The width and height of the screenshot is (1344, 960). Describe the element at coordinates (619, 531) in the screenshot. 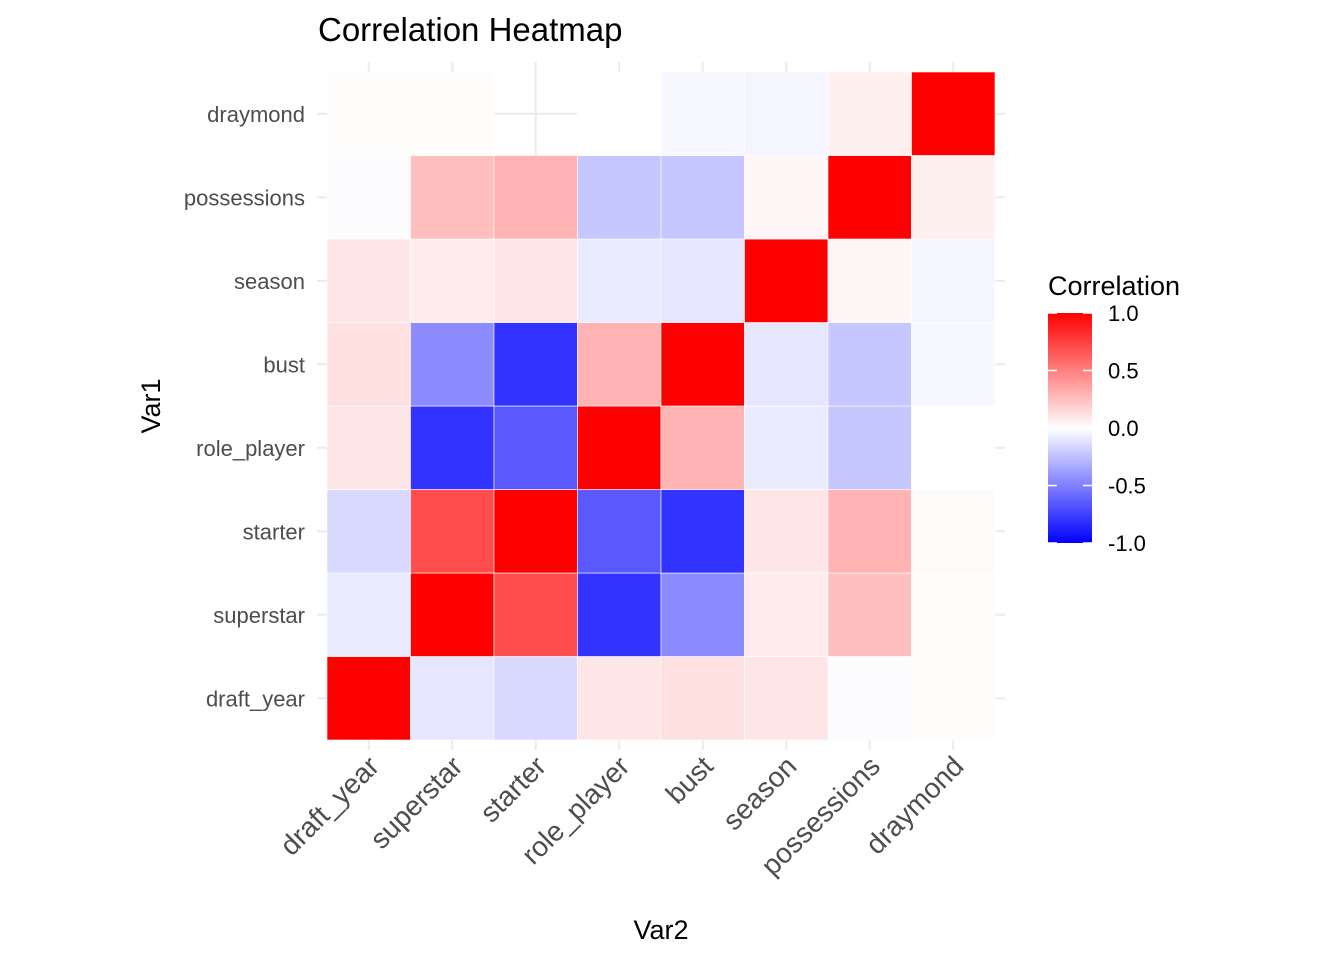

I see `heatmap-cell-starter-role-player` at that location.